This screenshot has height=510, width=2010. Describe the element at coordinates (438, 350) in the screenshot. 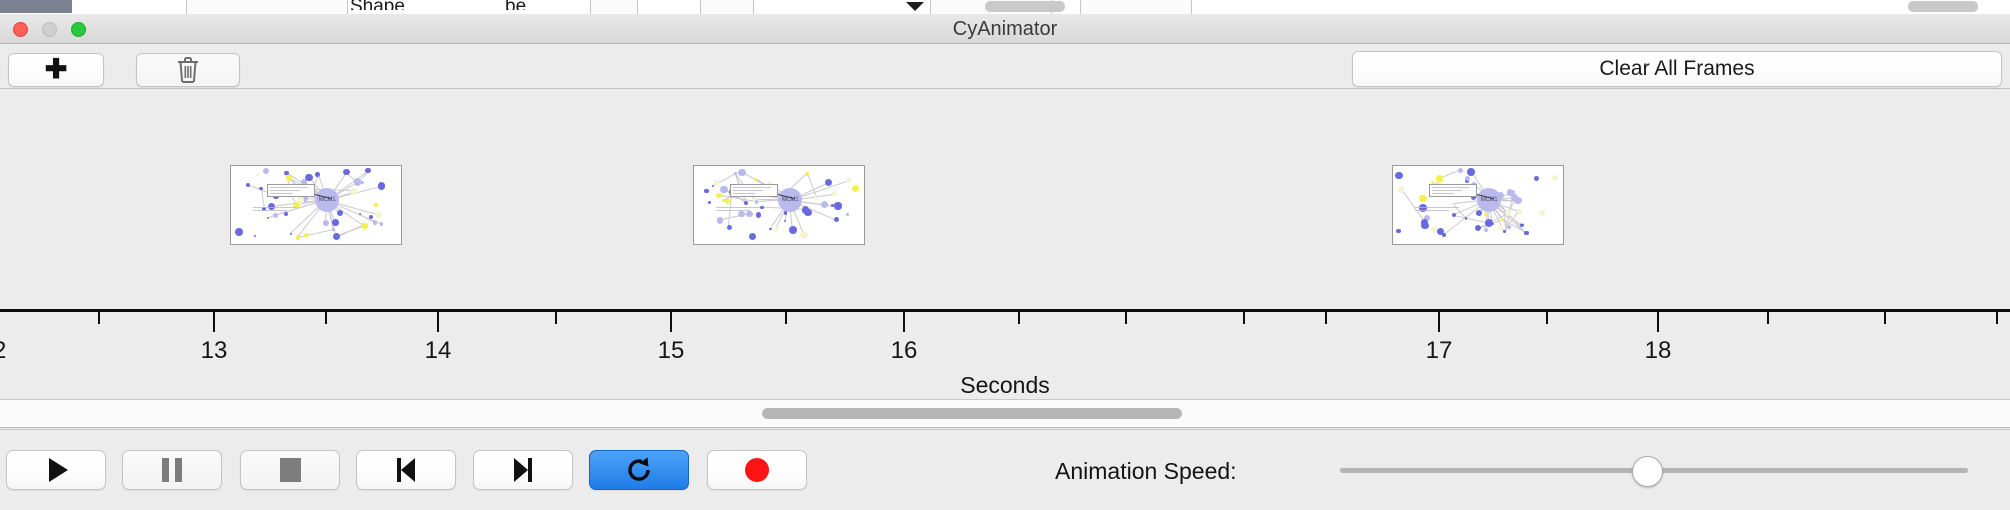

I see `timeline-tick-label: 14` at that location.